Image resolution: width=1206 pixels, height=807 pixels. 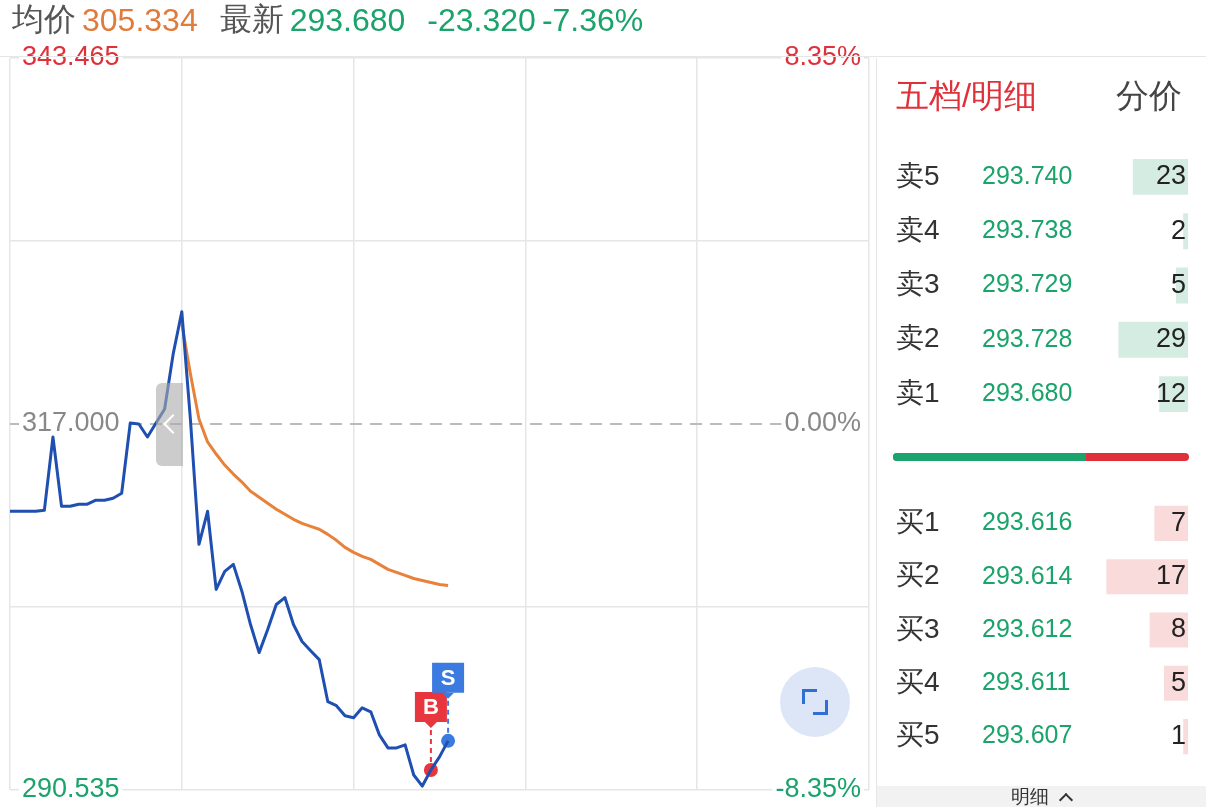 I want to click on y-tick-label: 卖3, so click(x=918, y=284).